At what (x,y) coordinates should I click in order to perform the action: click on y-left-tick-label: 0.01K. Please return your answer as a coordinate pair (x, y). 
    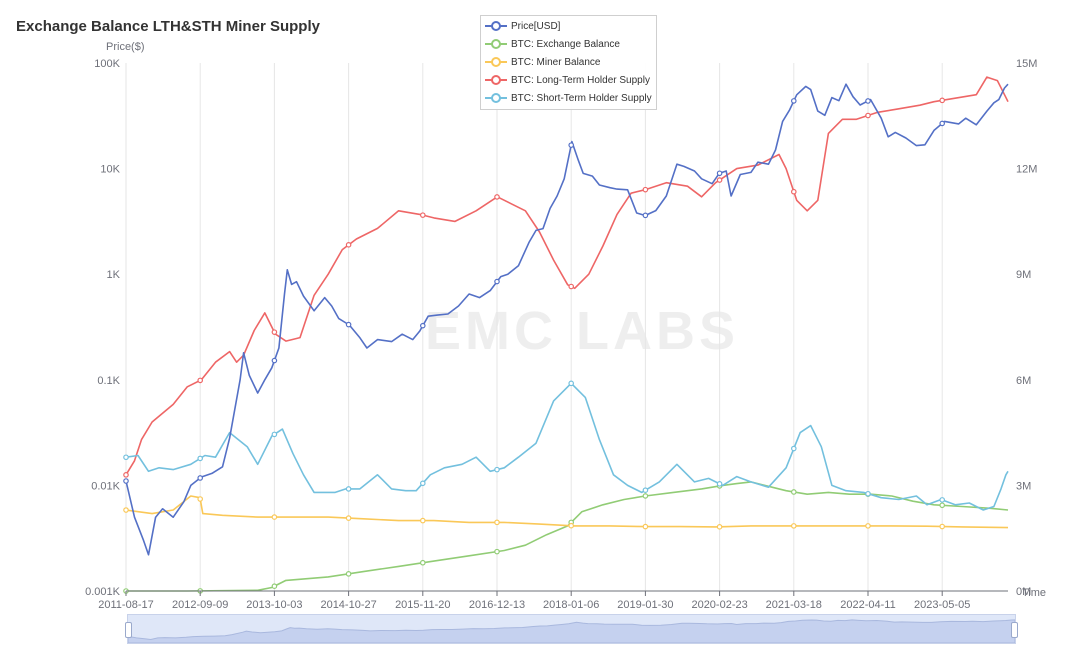
    Looking at the image, I should click on (105, 486).